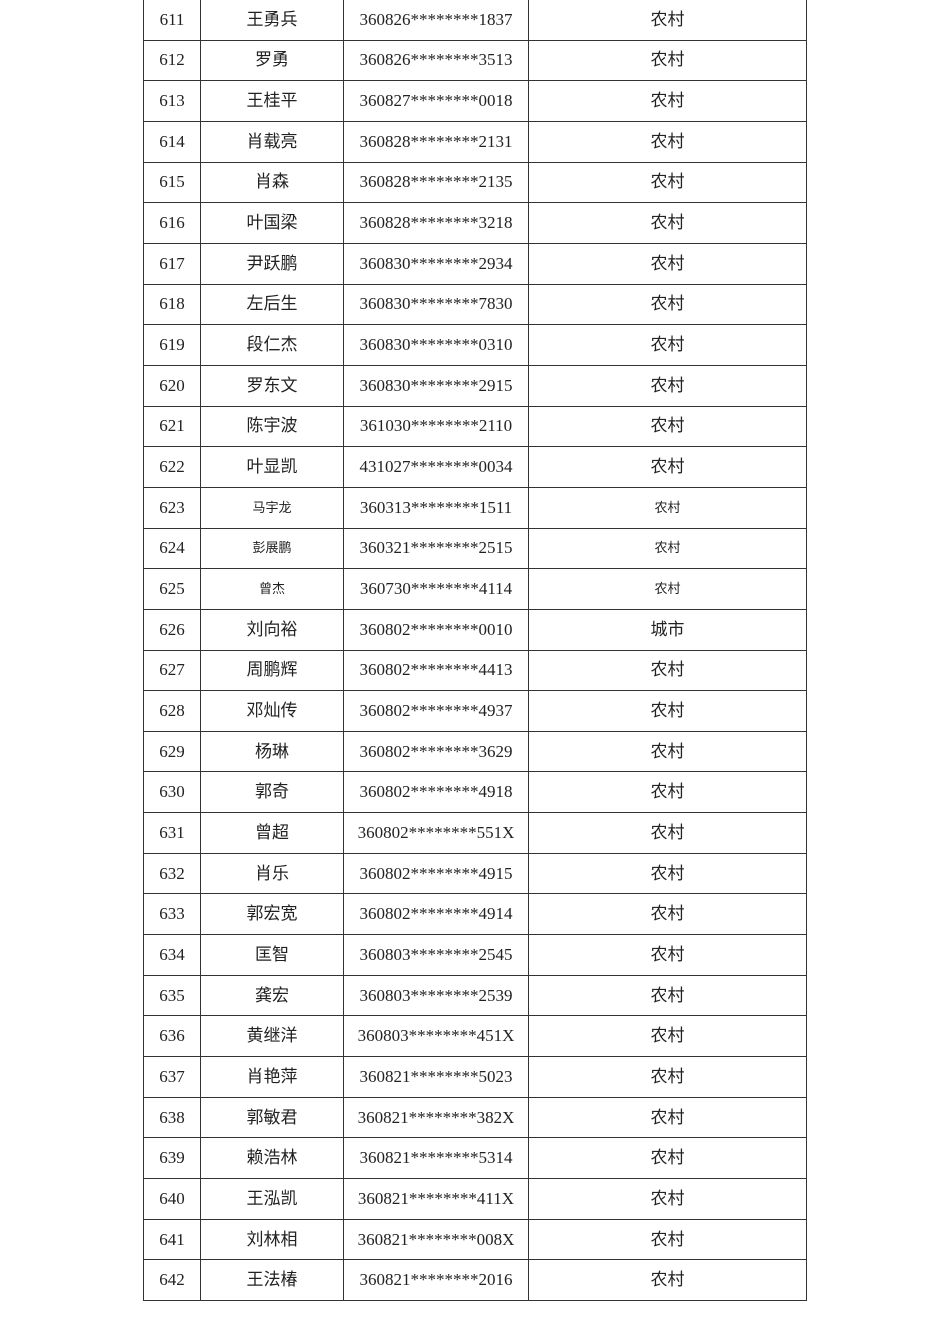 Image resolution: width=950 pixels, height=1343 pixels. What do you see at coordinates (172, 751) in the screenshot?
I see `row-number-cell: 629` at bounding box center [172, 751].